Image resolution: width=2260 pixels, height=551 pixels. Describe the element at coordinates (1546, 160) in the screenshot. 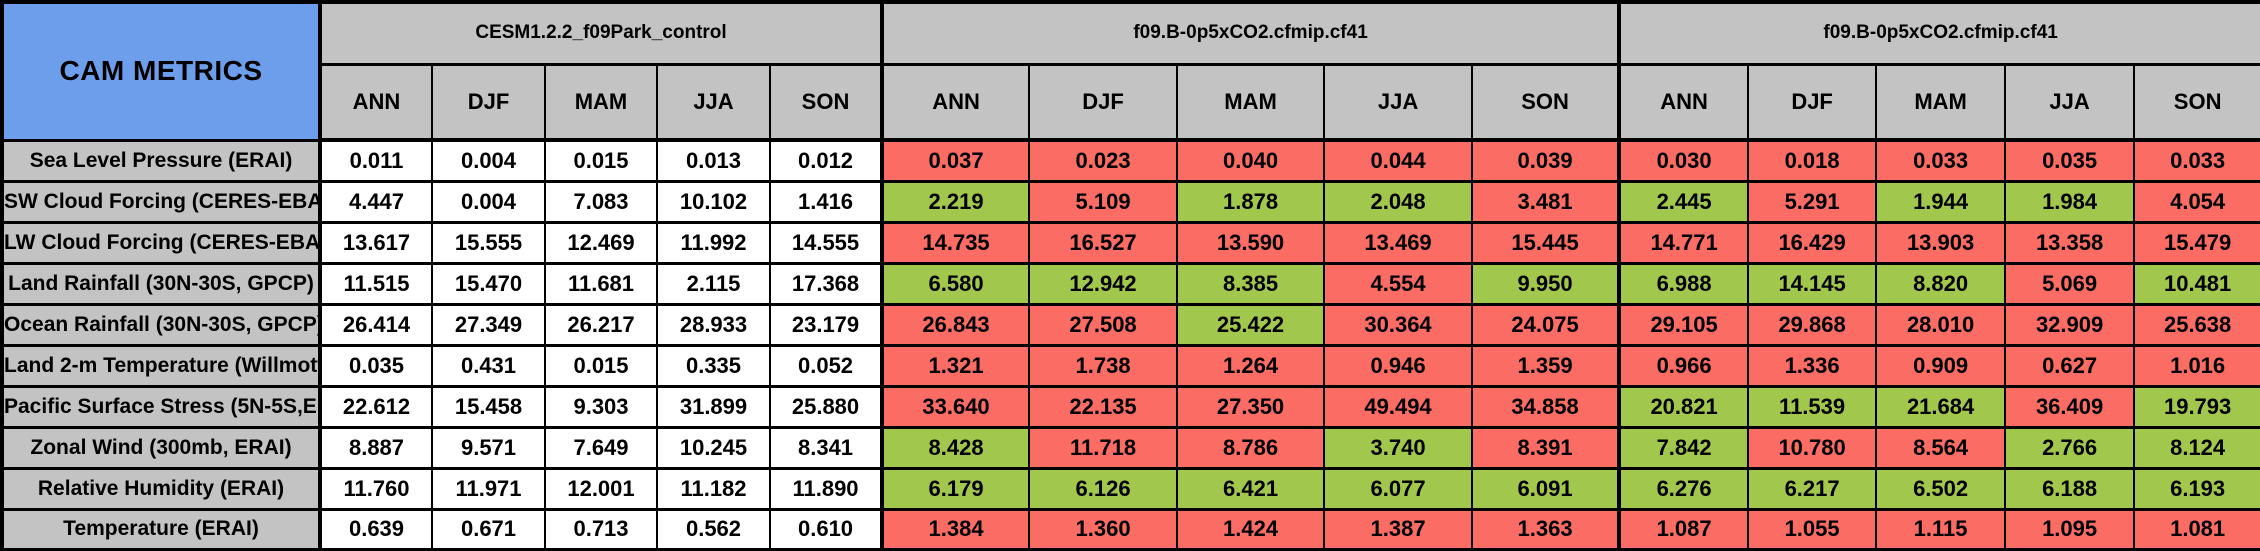

I see `metric-cell: 0.039` at that location.